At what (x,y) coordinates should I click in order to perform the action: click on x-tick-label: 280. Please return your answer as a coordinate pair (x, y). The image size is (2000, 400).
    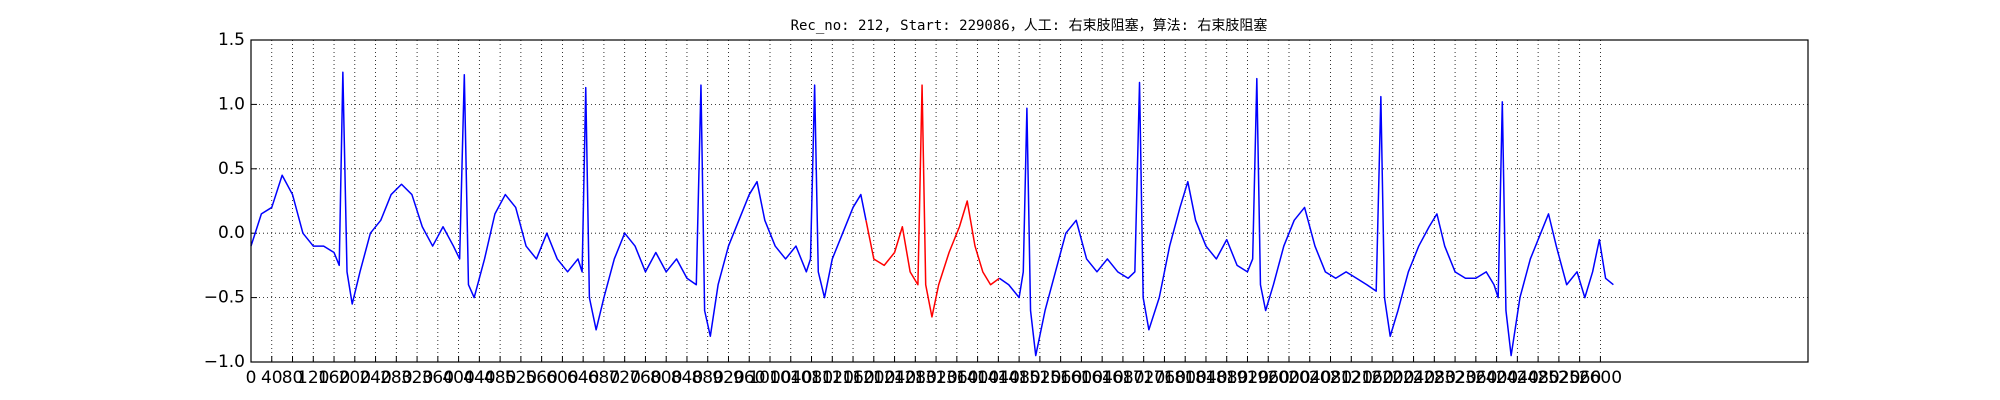
    Looking at the image, I should click on (396, 378).